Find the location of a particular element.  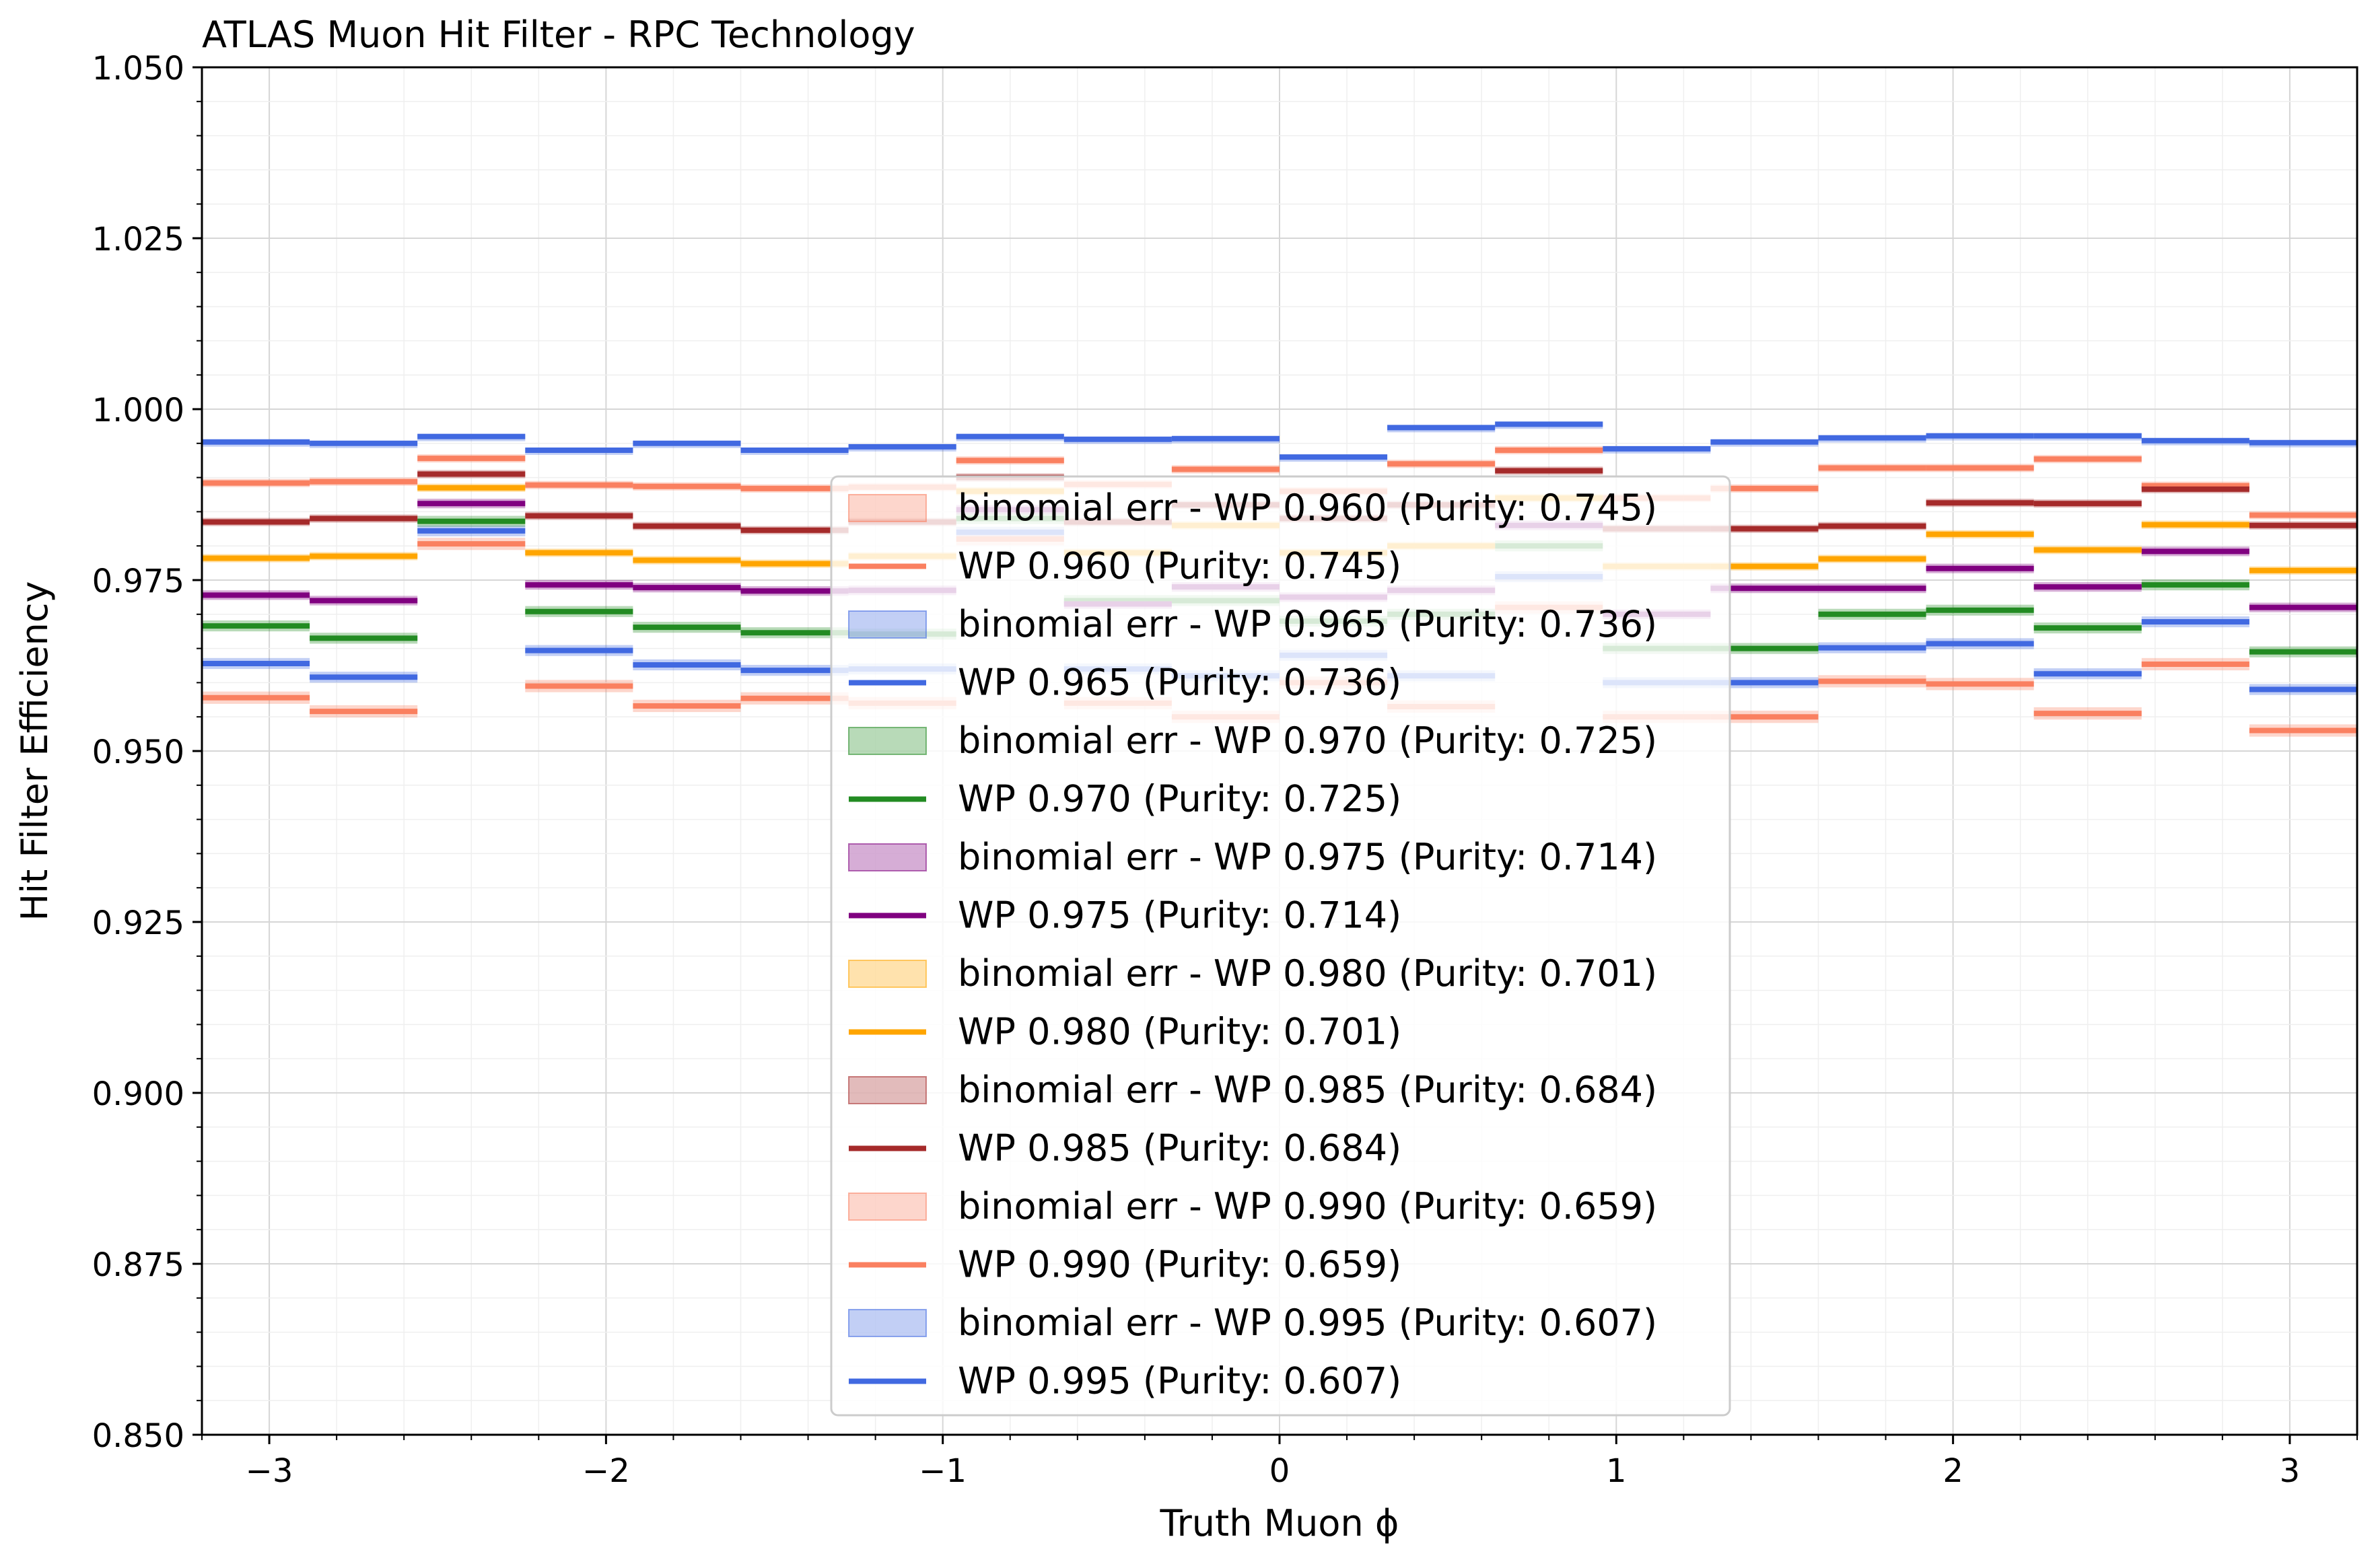

x-tick-label: −3 is located at coordinates (270, 1471).